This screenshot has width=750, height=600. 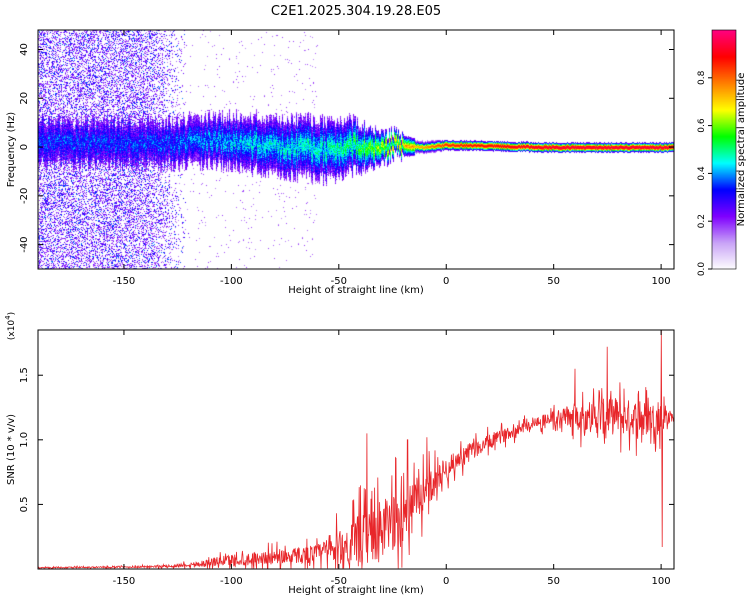 I want to click on snr-x-tick-label: 50, so click(x=553, y=581).